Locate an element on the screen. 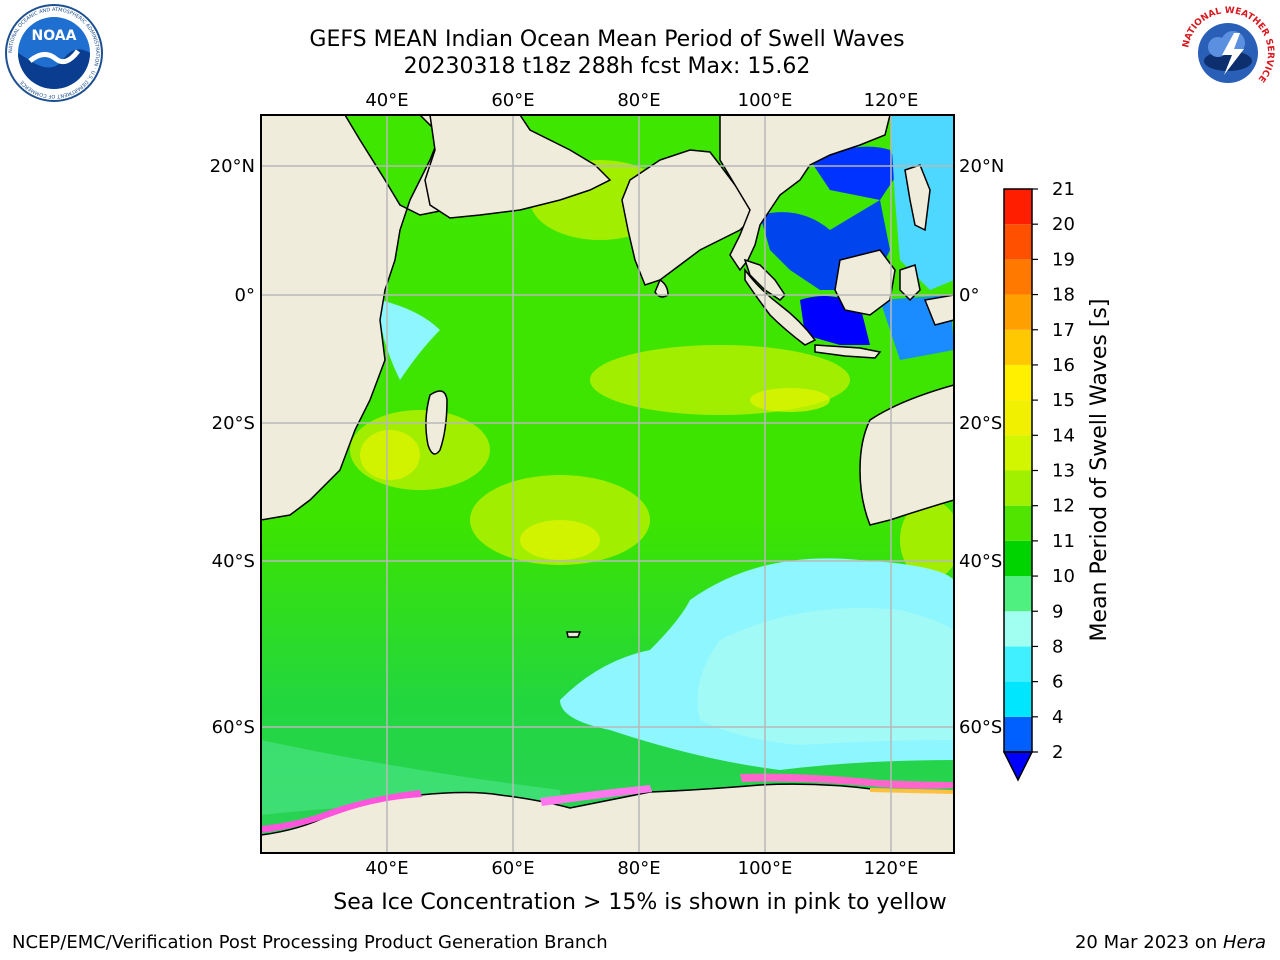 The width and height of the screenshot is (1280, 960). colorbar-label: Mean Period of Swell Waves [s] is located at coordinates (1099, 470).